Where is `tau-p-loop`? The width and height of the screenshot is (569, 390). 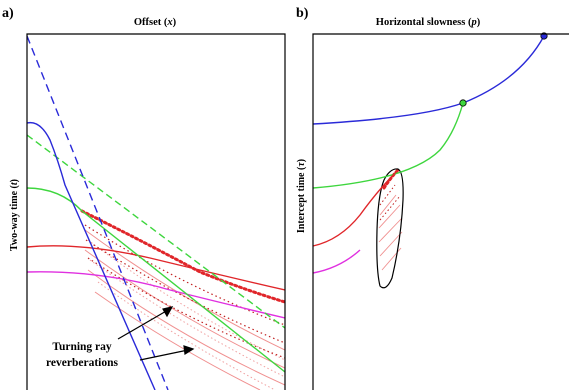
tau-p-loop is located at coordinates (390, 228).